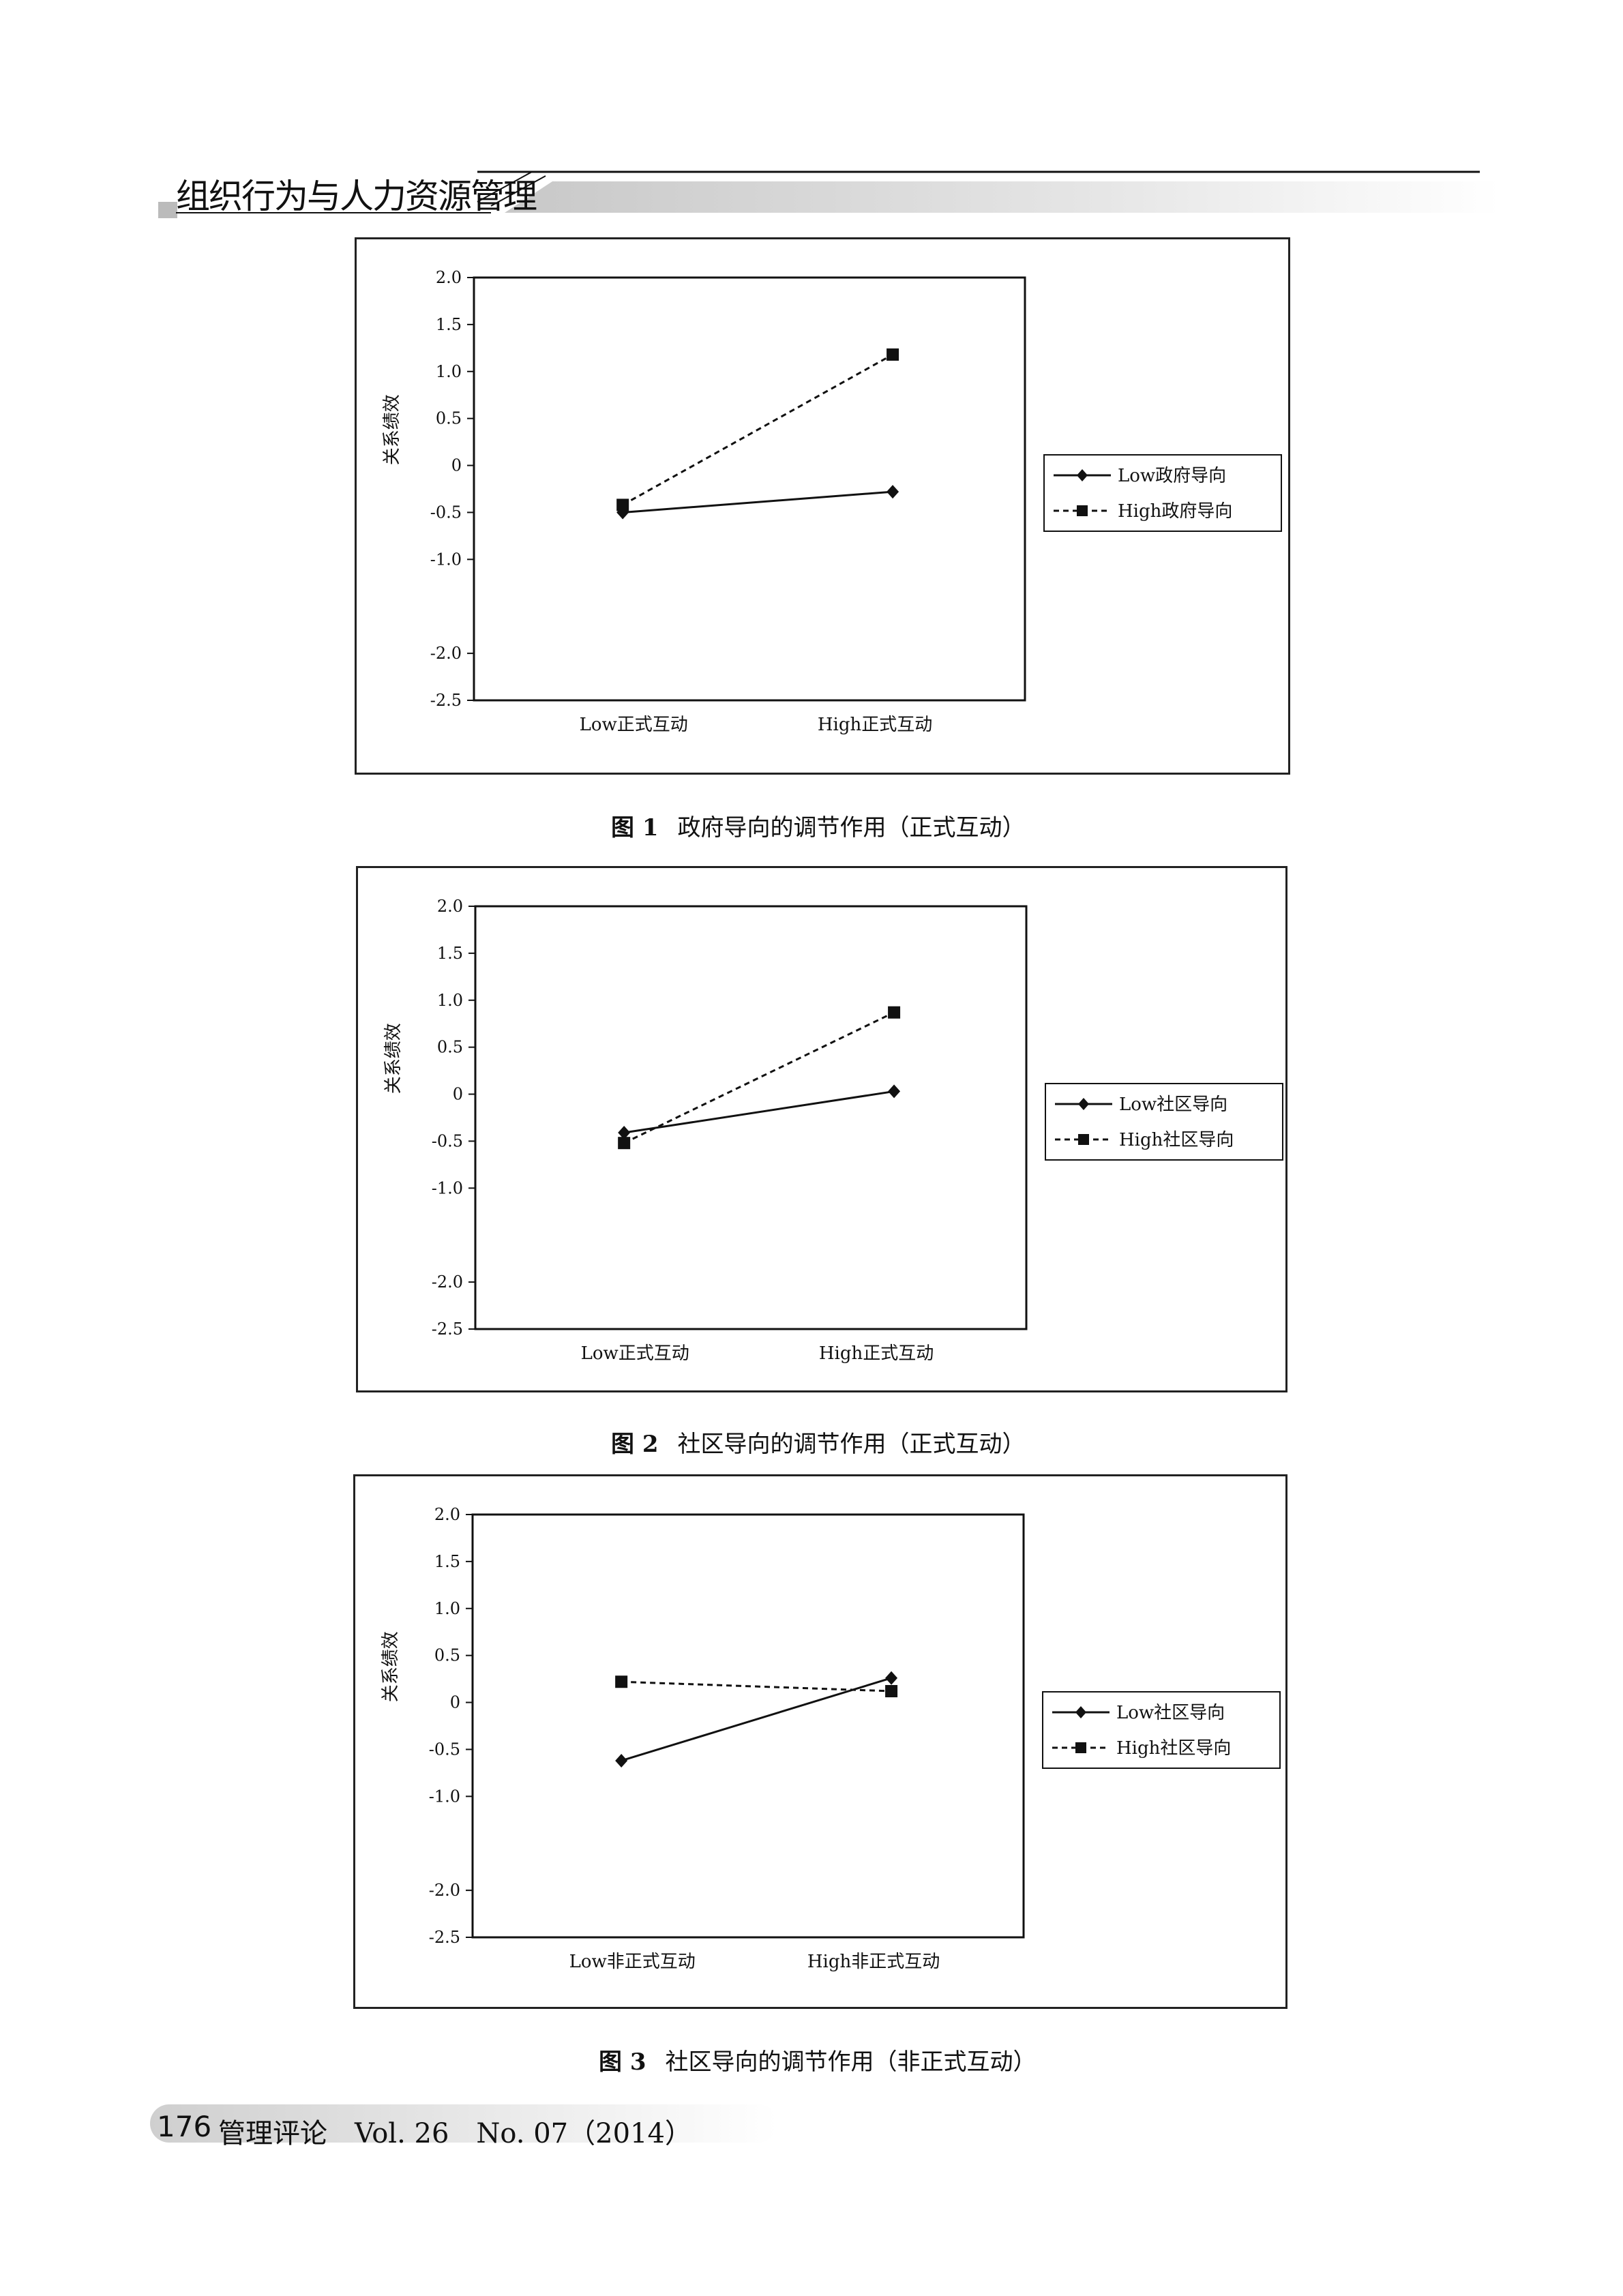  Describe the element at coordinates (811, 2127) in the screenshot. I see `page-footer` at that location.